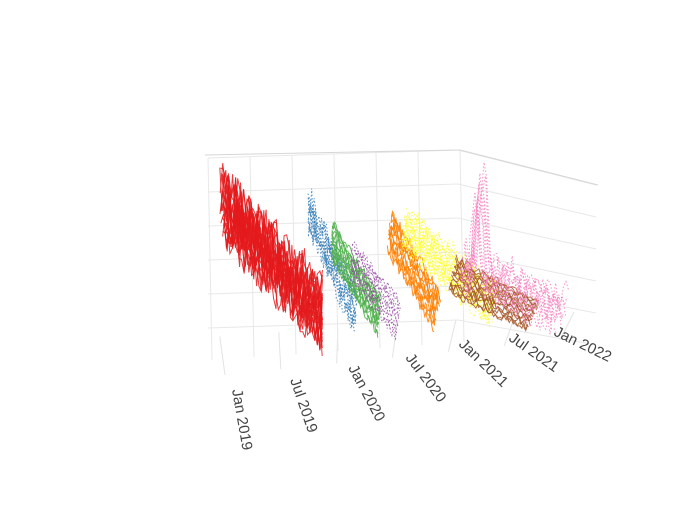 This screenshot has height=505, width=700. What do you see at coordinates (303, 405) in the screenshot?
I see `x-tick-label: Jul 2019` at bounding box center [303, 405].